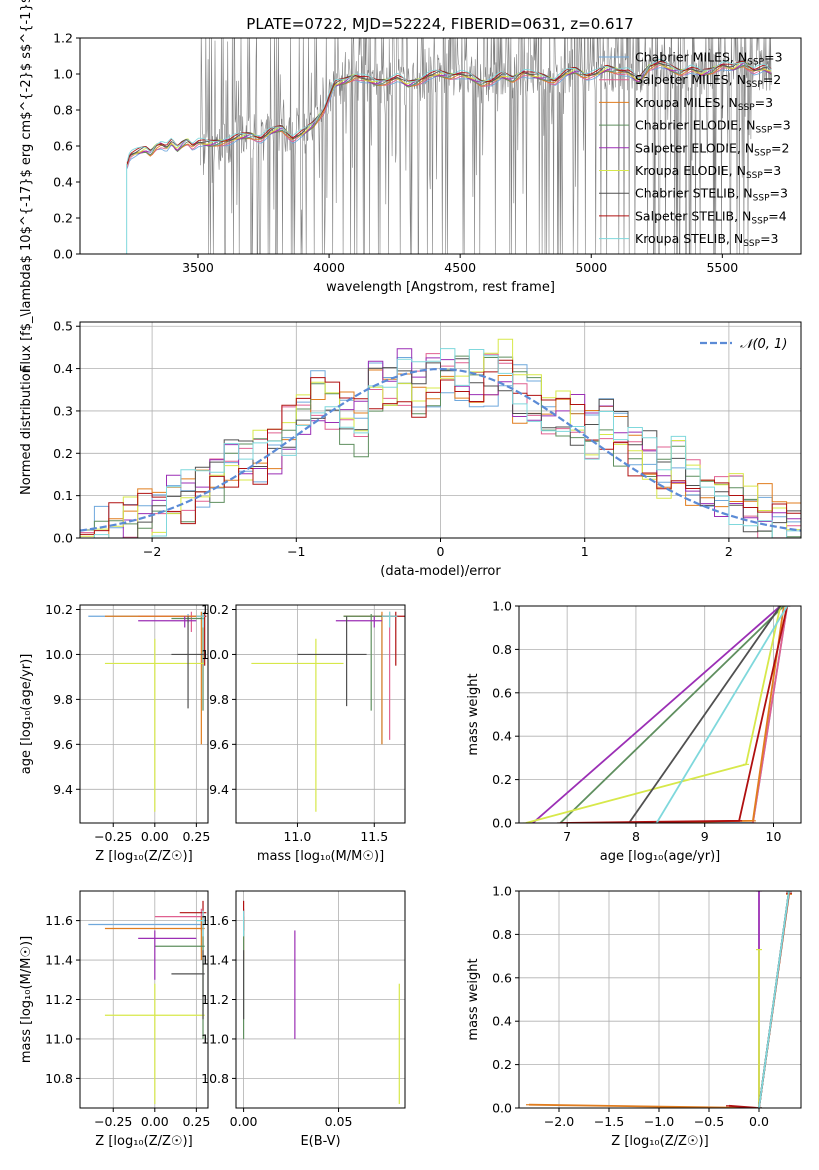  I want to click on age_vs_Z-ylabel: age [log₁₀(age/yr)], so click(26, 714).